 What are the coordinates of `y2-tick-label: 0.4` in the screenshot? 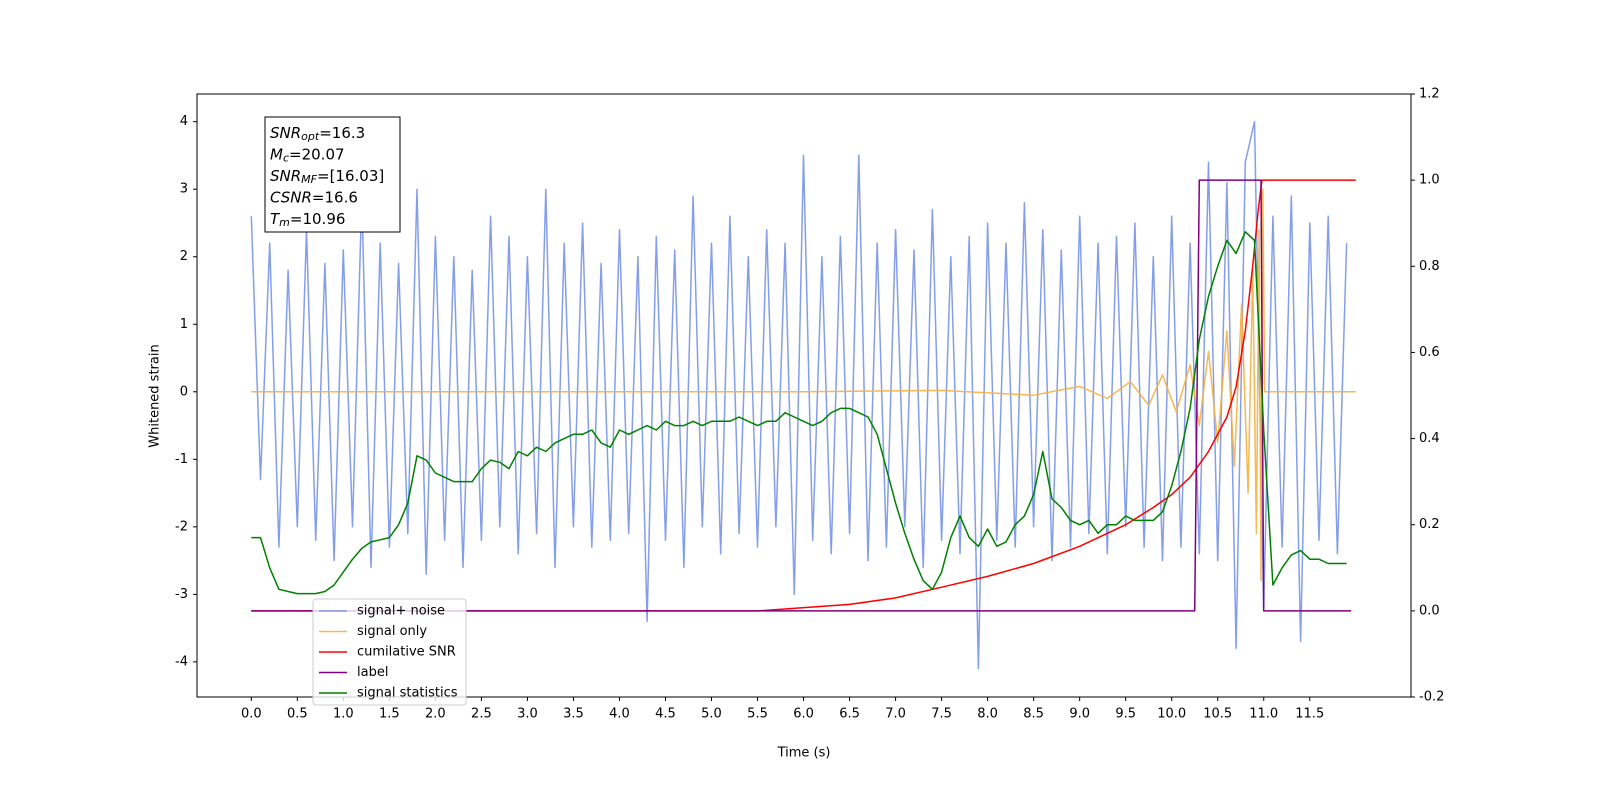 It's located at (1429, 438).